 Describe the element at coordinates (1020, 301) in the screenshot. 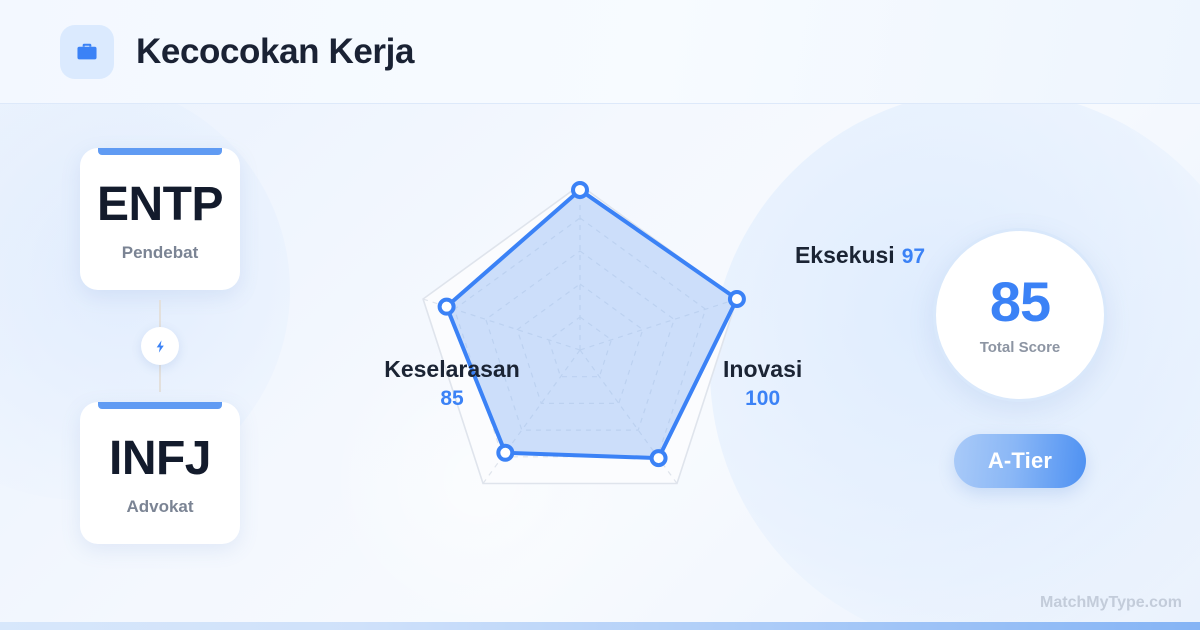

I see `total-score-value: 85` at that location.